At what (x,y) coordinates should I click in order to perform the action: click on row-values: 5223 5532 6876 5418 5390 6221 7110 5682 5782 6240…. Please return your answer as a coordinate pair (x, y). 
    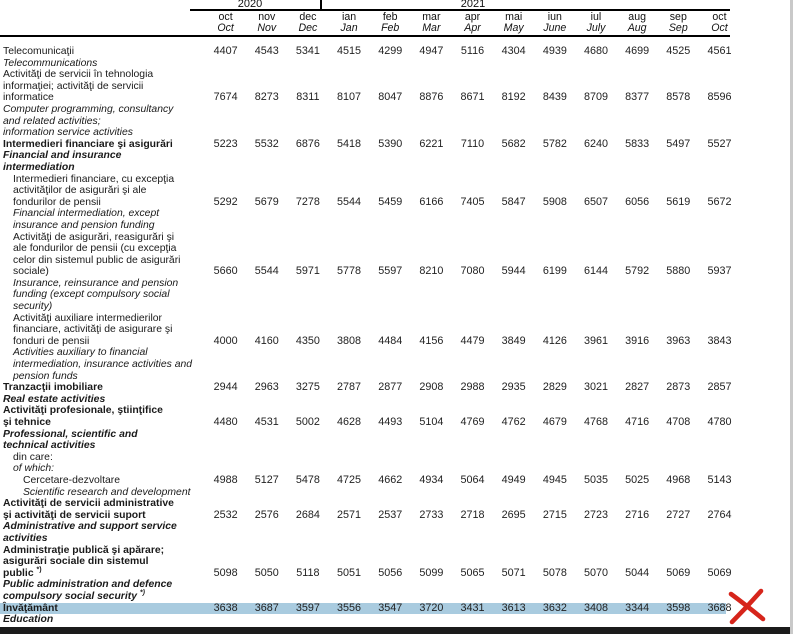
    Looking at the image, I should click on (472, 144).